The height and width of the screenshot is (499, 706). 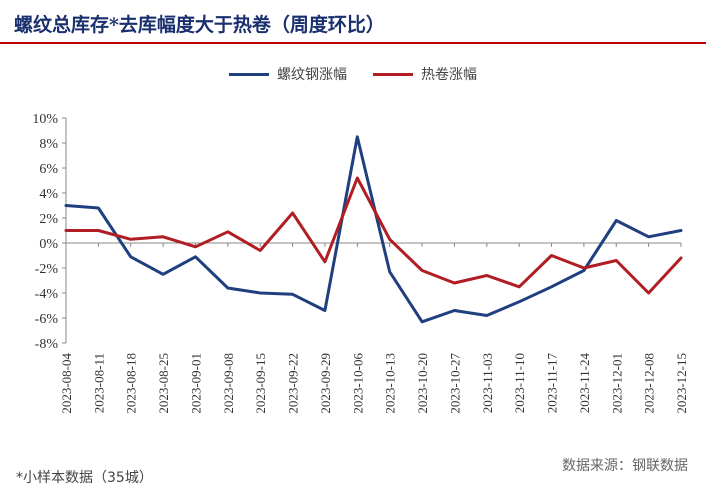 What do you see at coordinates (390, 383) in the screenshot?
I see `x-tick-label: 2023-10-13` at bounding box center [390, 383].